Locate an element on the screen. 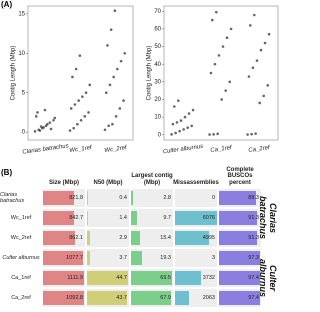  x-tick-label: Wc_2ref is located at coordinates (116, 149).